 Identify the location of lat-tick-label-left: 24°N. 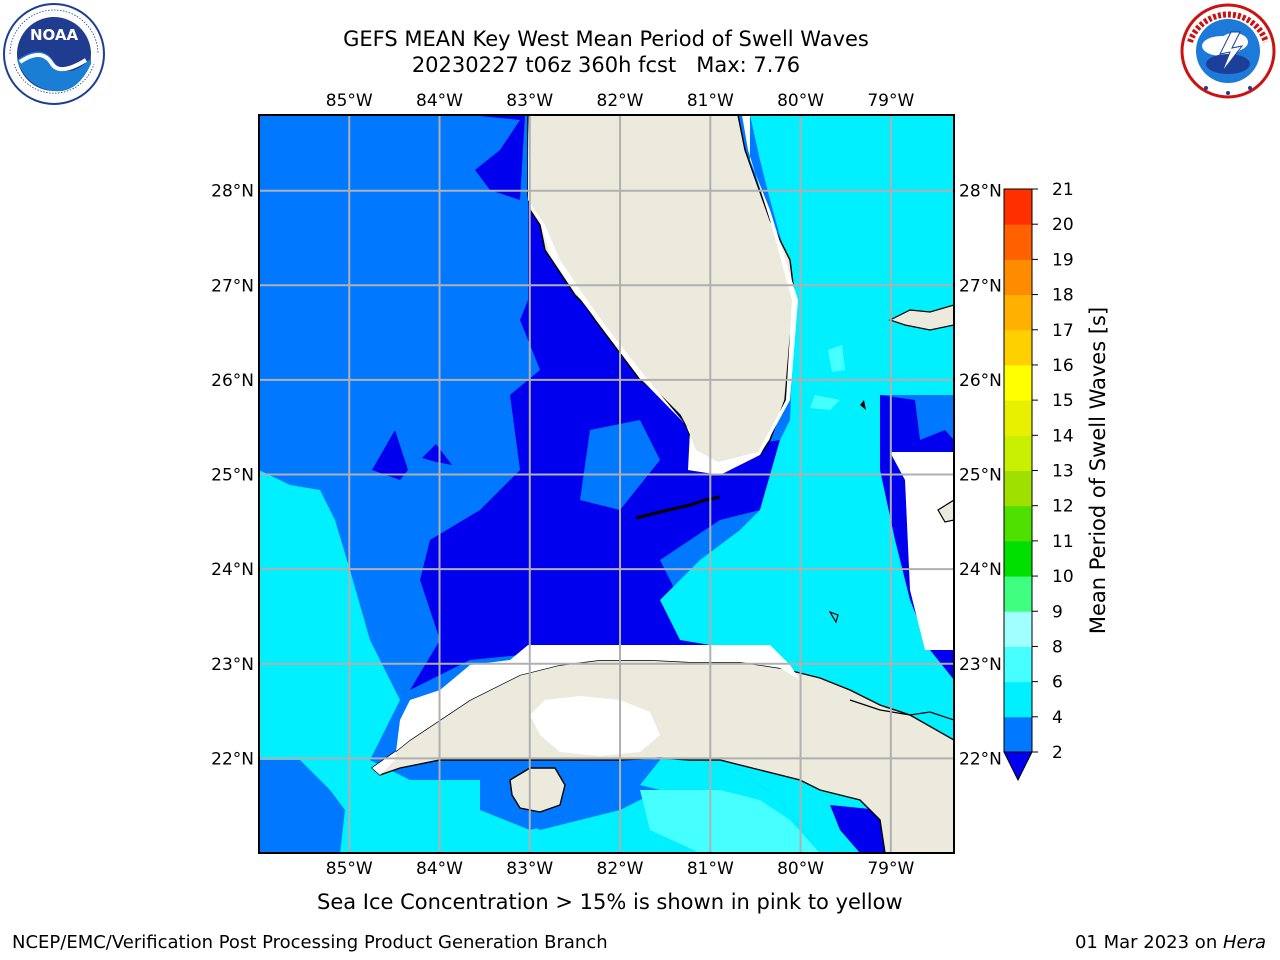
(232, 570).